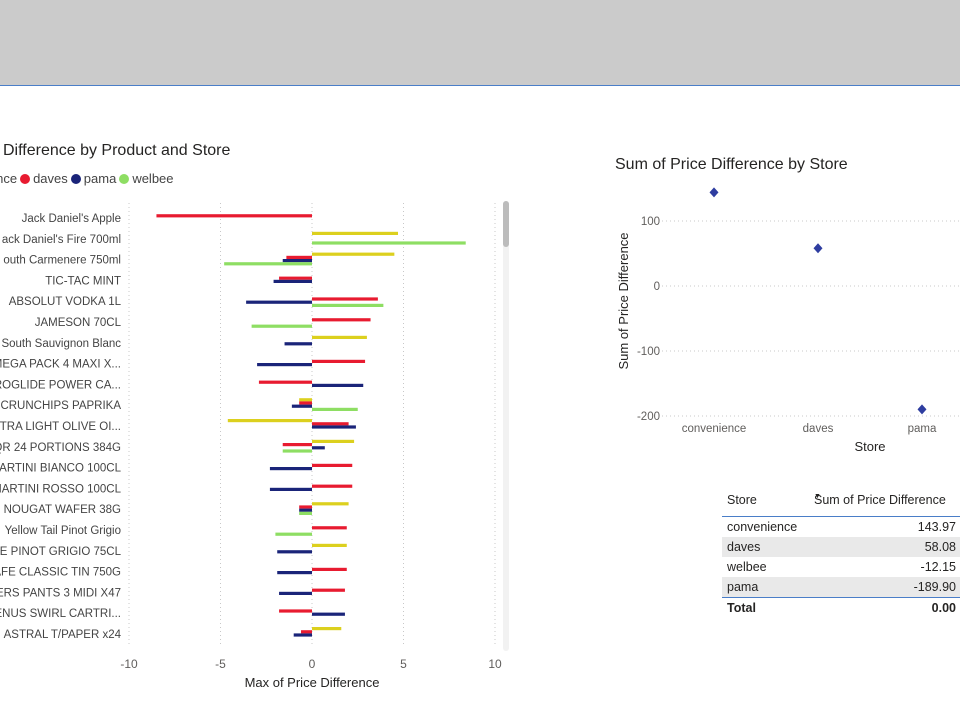  What do you see at coordinates (61, 489) in the screenshot?
I see `category-label: MARTINI ROSSO 100CL` at bounding box center [61, 489].